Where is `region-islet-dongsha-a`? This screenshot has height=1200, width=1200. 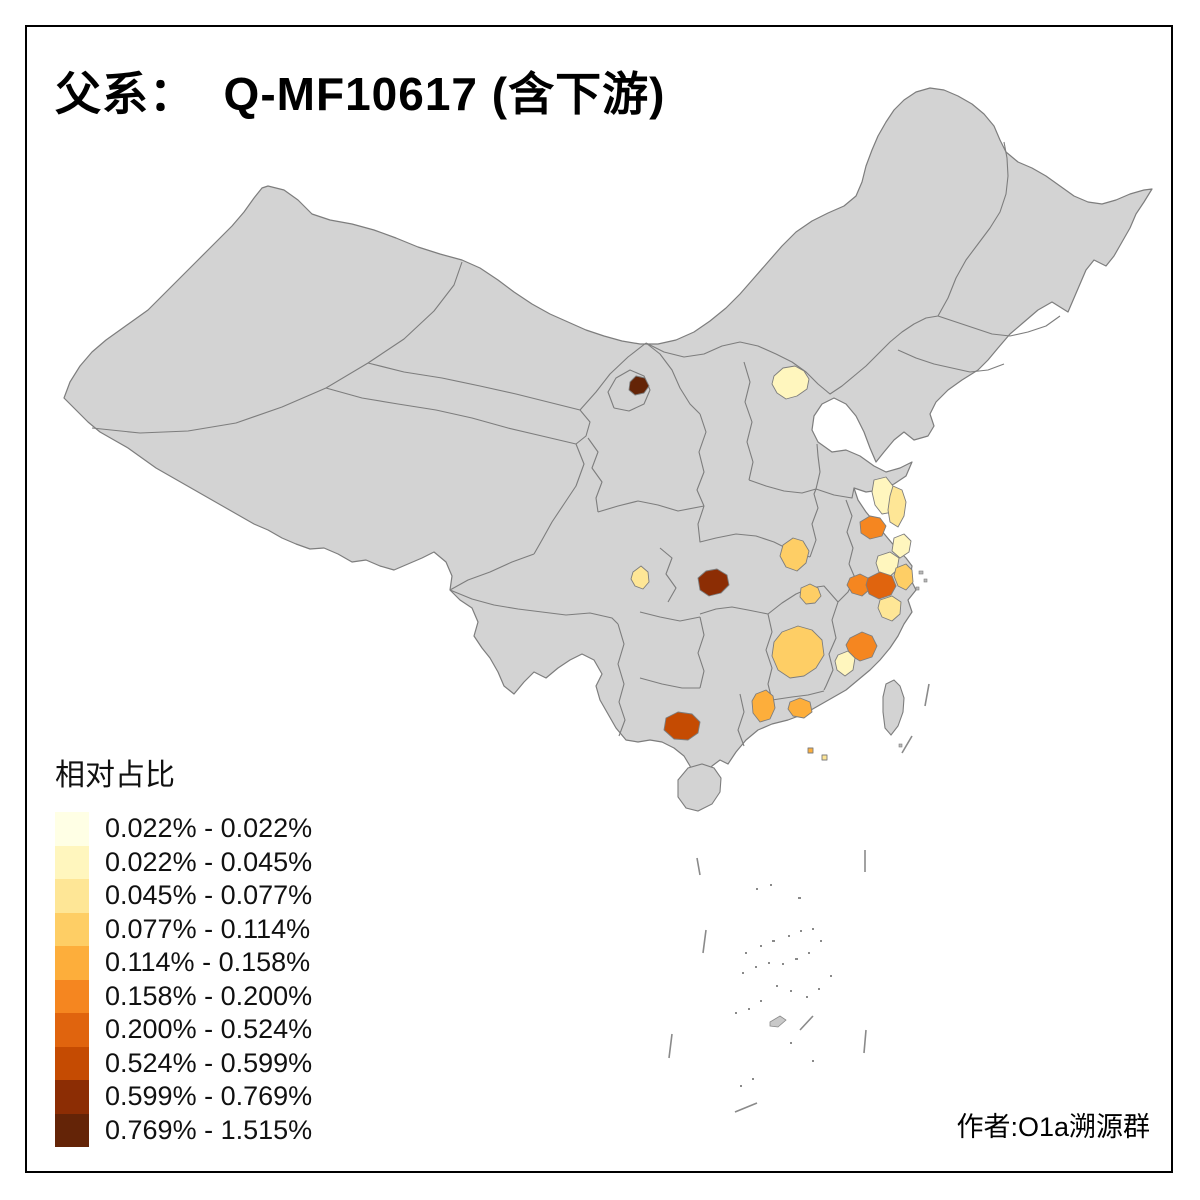 region-islet-dongsha-a is located at coordinates (810, 750).